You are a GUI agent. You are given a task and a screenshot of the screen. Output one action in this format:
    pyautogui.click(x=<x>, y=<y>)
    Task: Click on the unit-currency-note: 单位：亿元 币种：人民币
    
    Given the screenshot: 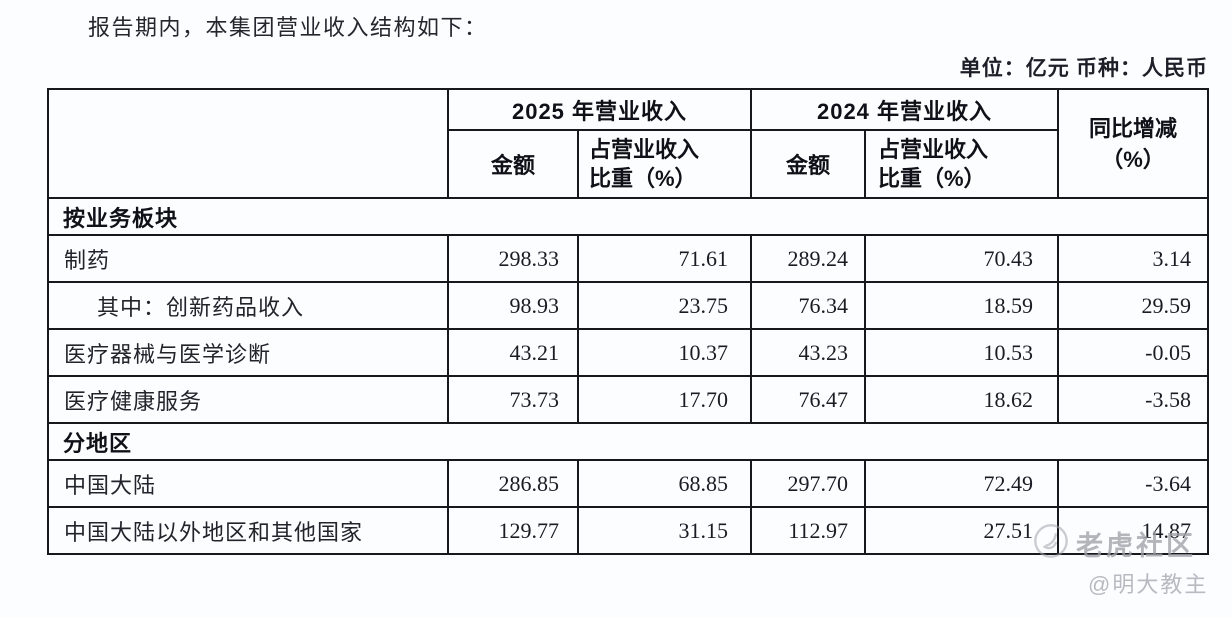 What is the action you would take?
    pyautogui.click(x=1083, y=68)
    